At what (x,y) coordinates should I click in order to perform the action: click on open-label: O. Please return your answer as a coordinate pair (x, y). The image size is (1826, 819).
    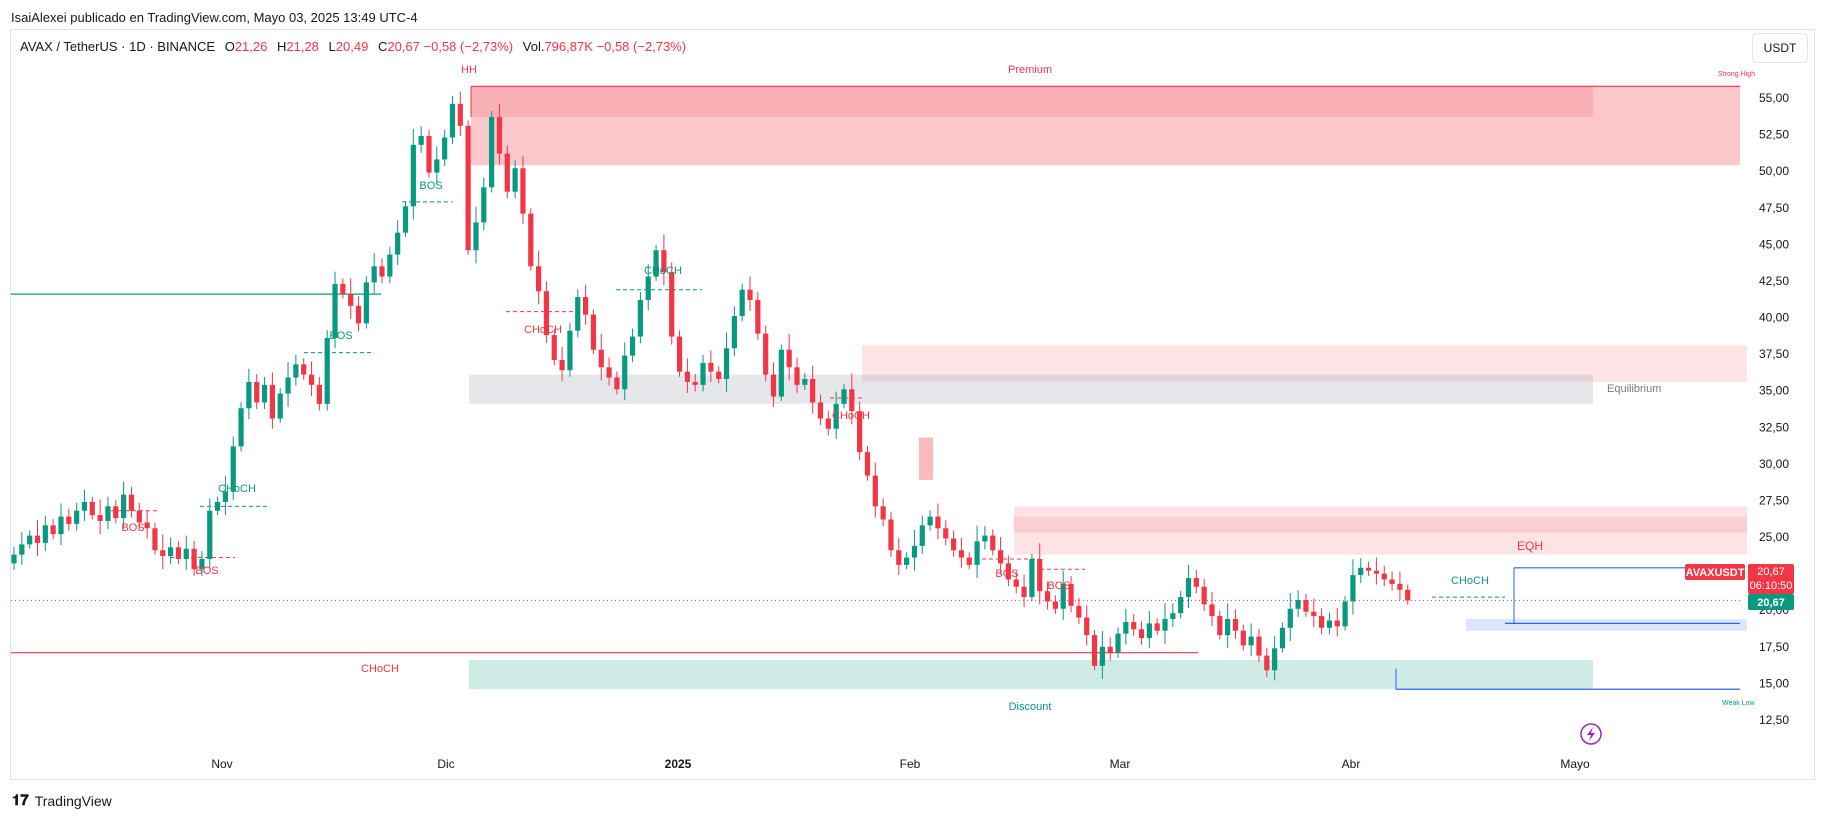
    Looking at the image, I should click on (229, 46).